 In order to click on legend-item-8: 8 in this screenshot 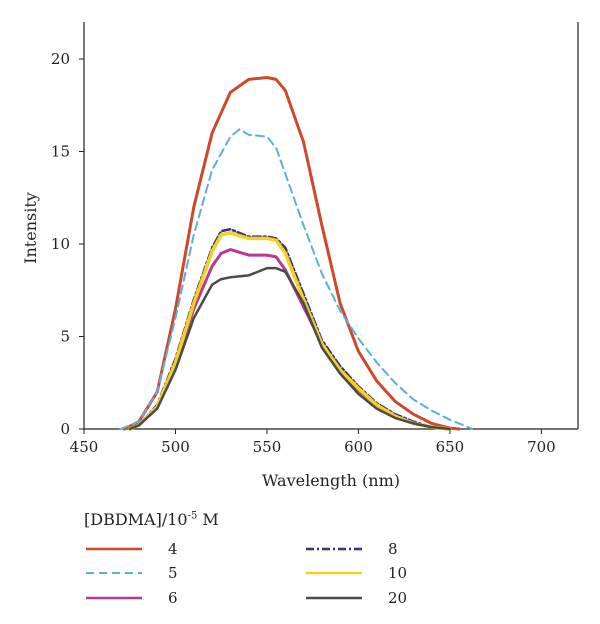, I will do `click(351, 549)`.